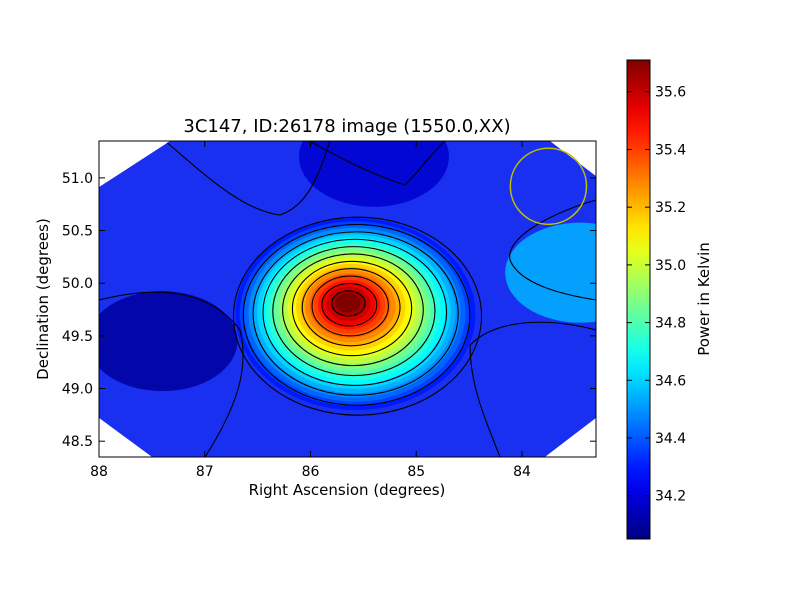  Describe the element at coordinates (670, 439) in the screenshot. I see `colorbar-tick-label: 34.4` at that location.